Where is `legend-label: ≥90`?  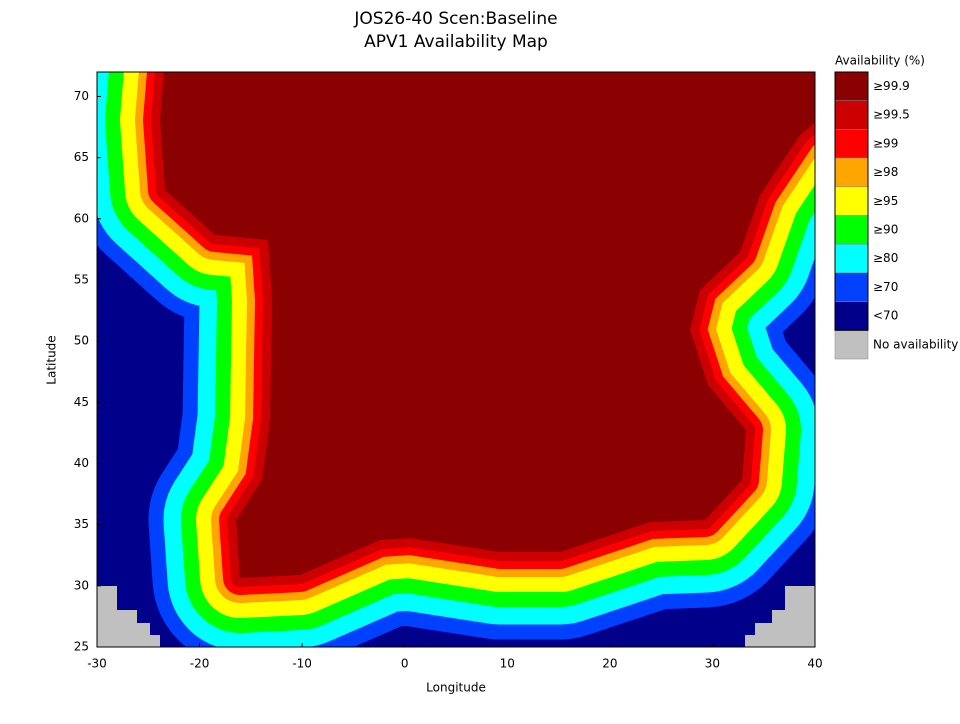 legend-label: ≥90 is located at coordinates (885, 230).